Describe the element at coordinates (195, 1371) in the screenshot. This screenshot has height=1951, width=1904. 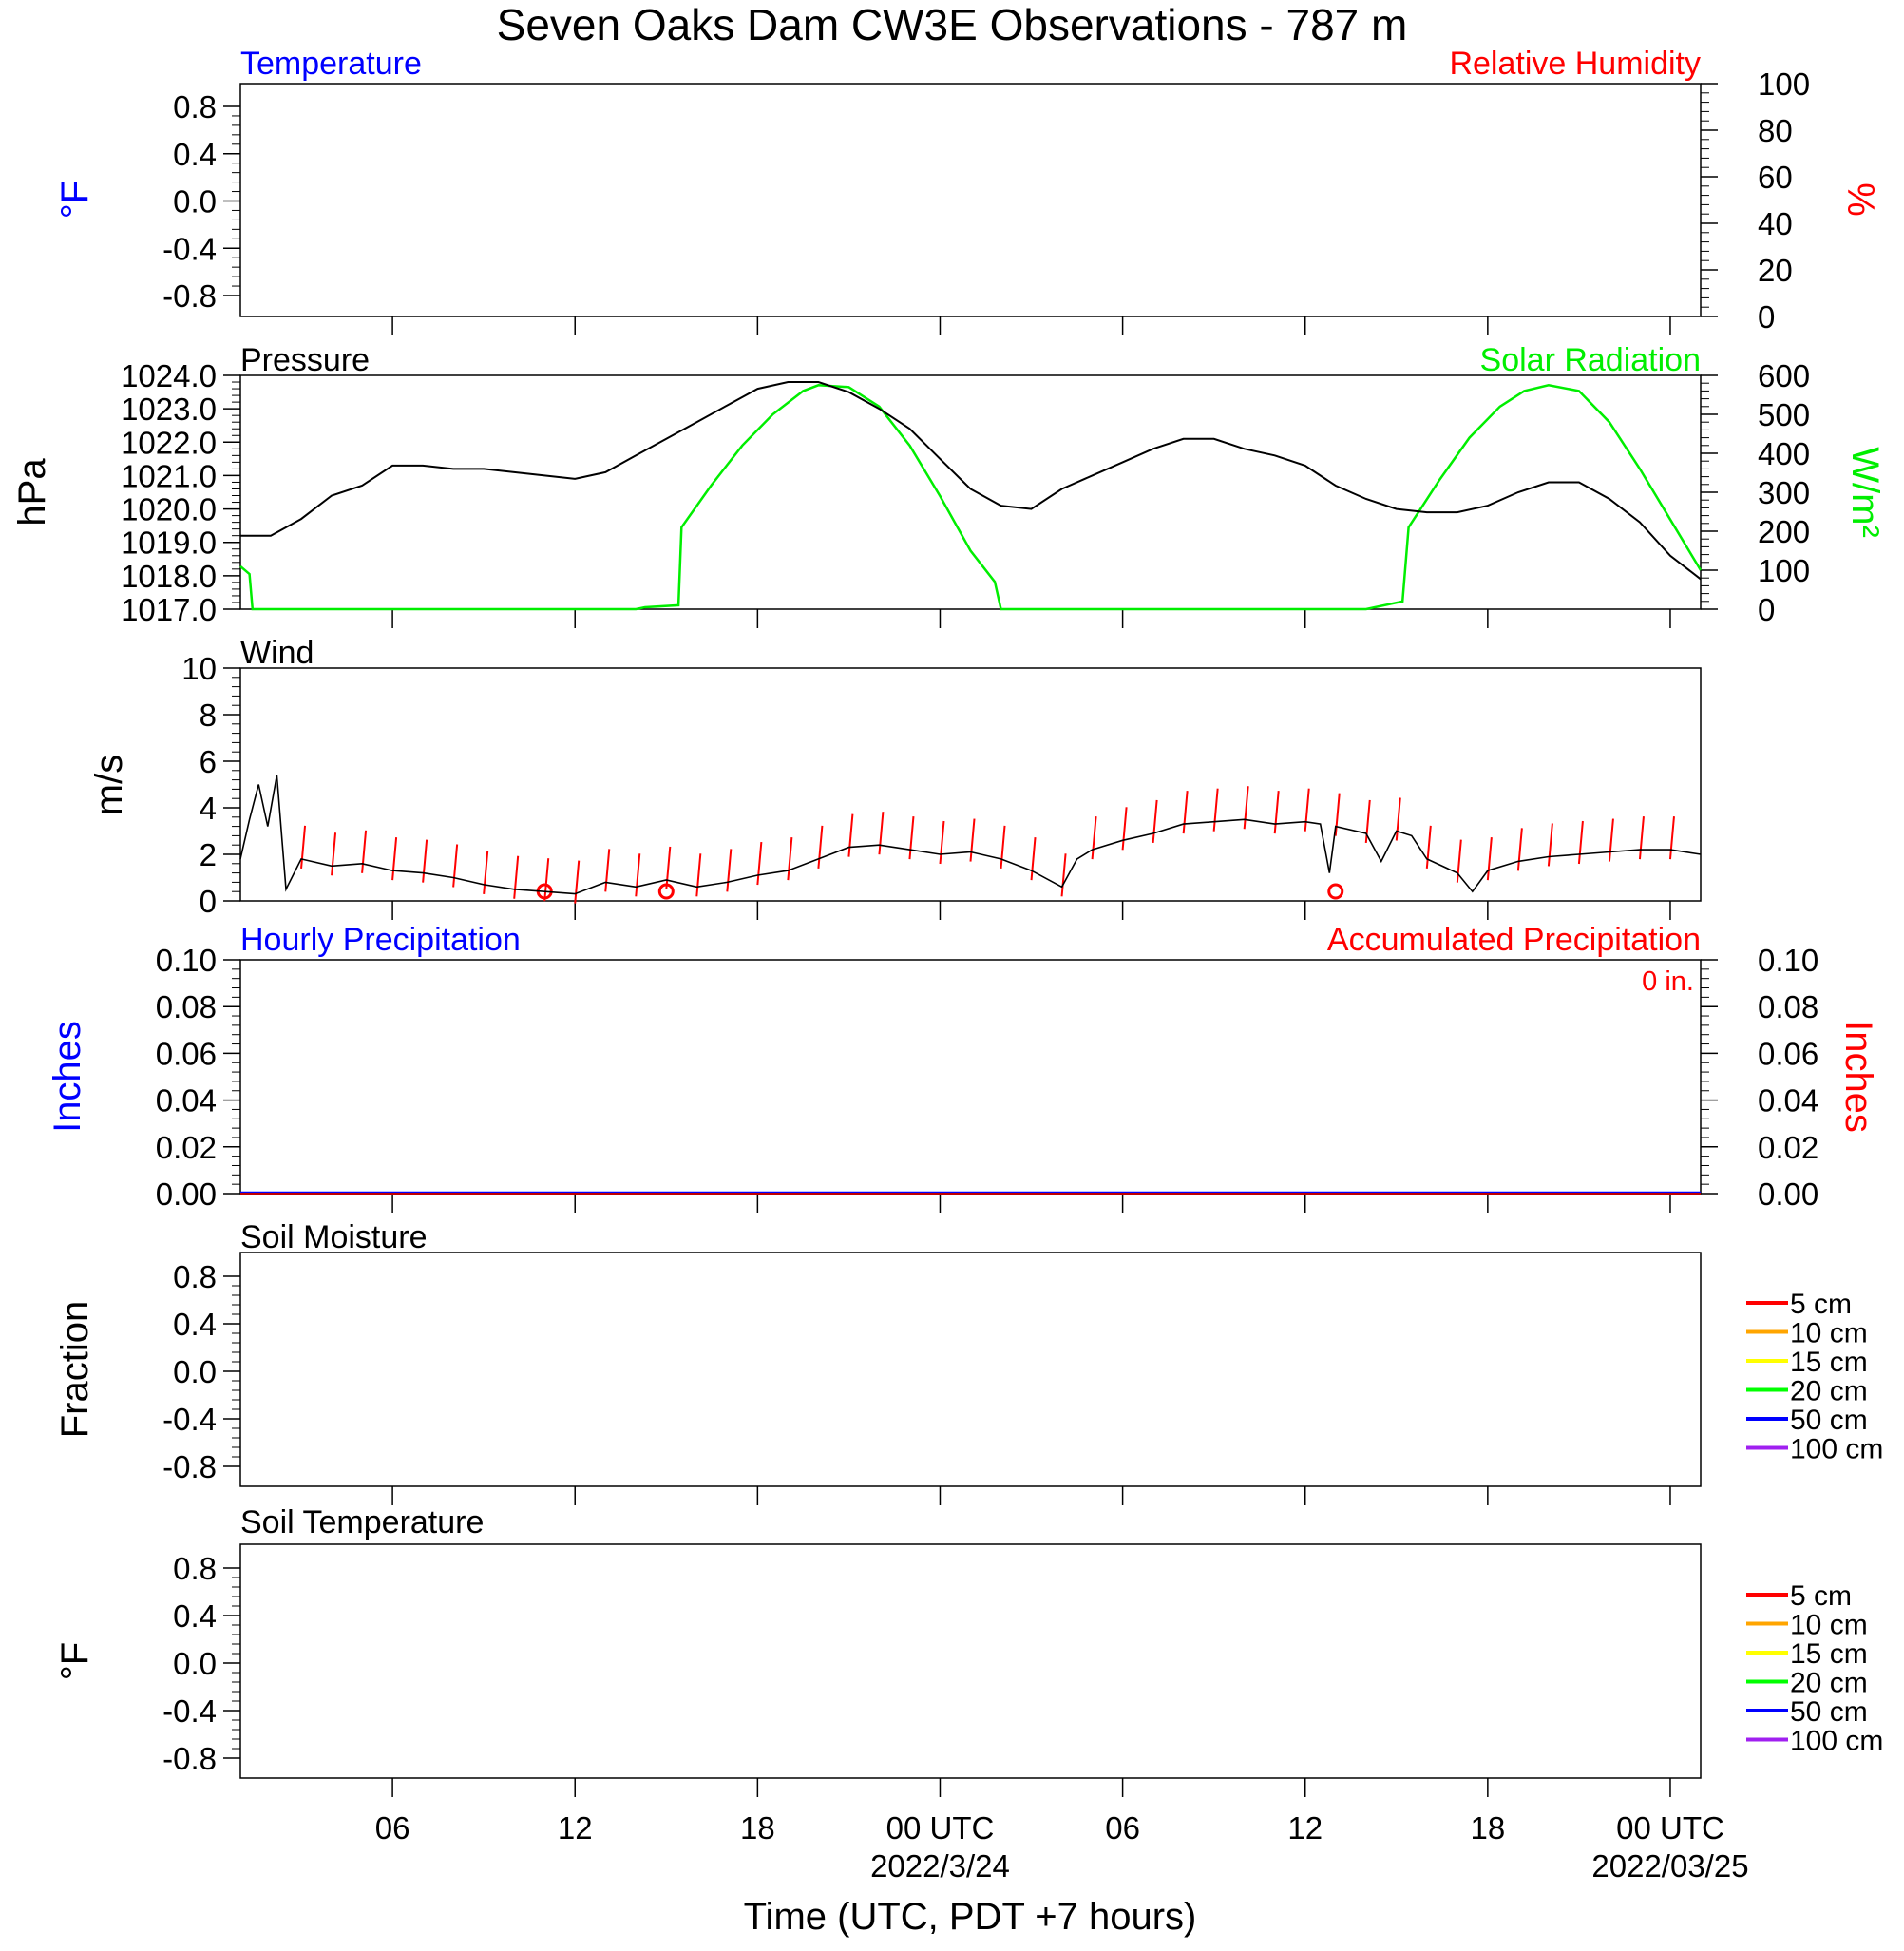
I see `soil-moisture-left-tick-label: 0.0` at that location.